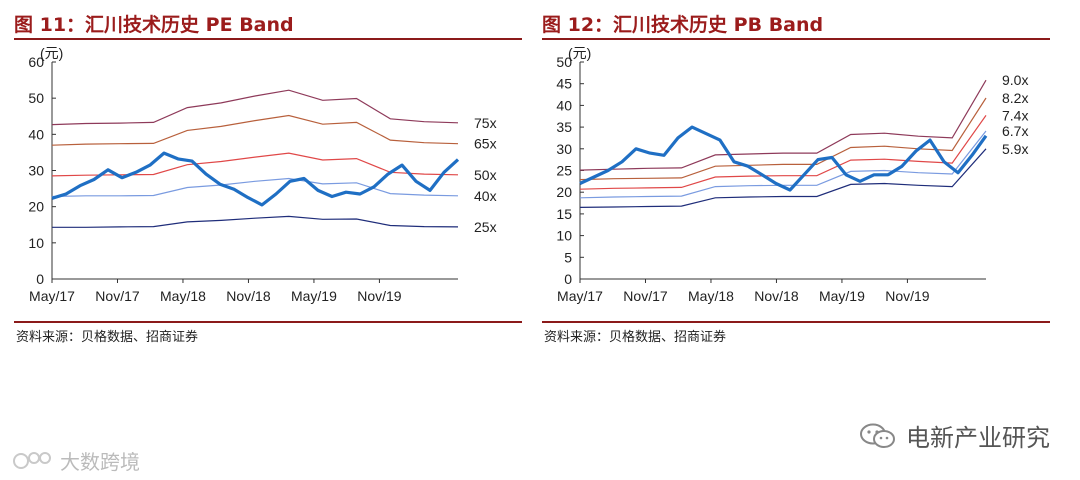 The image size is (1080, 480). I want to click on band-label-7.4x: 7.4x, so click(1015, 115).